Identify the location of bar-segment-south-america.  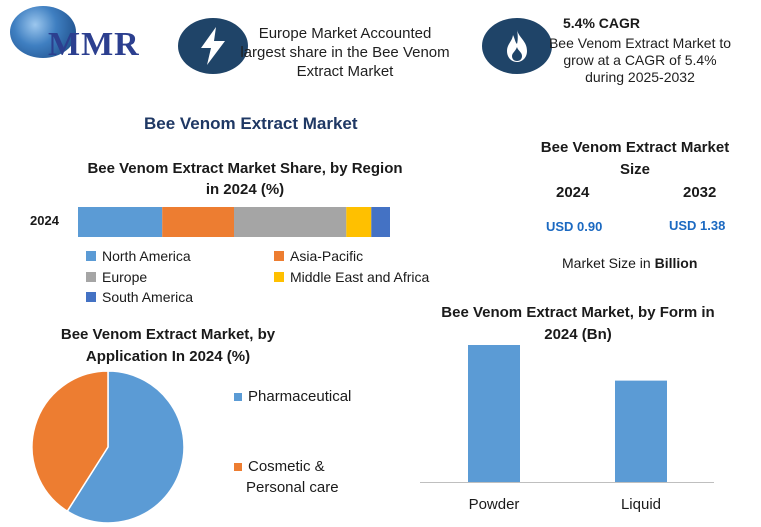
(380, 222).